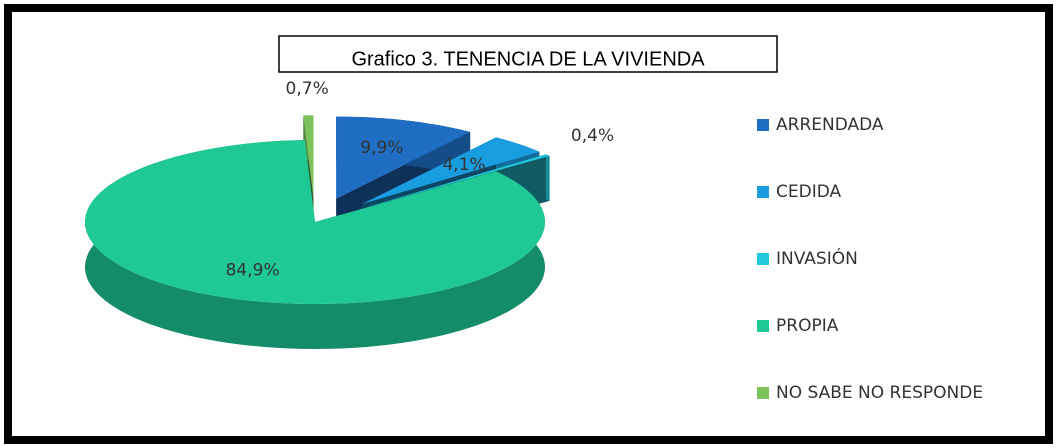  I want to click on data-label: 0,4%, so click(592, 136).